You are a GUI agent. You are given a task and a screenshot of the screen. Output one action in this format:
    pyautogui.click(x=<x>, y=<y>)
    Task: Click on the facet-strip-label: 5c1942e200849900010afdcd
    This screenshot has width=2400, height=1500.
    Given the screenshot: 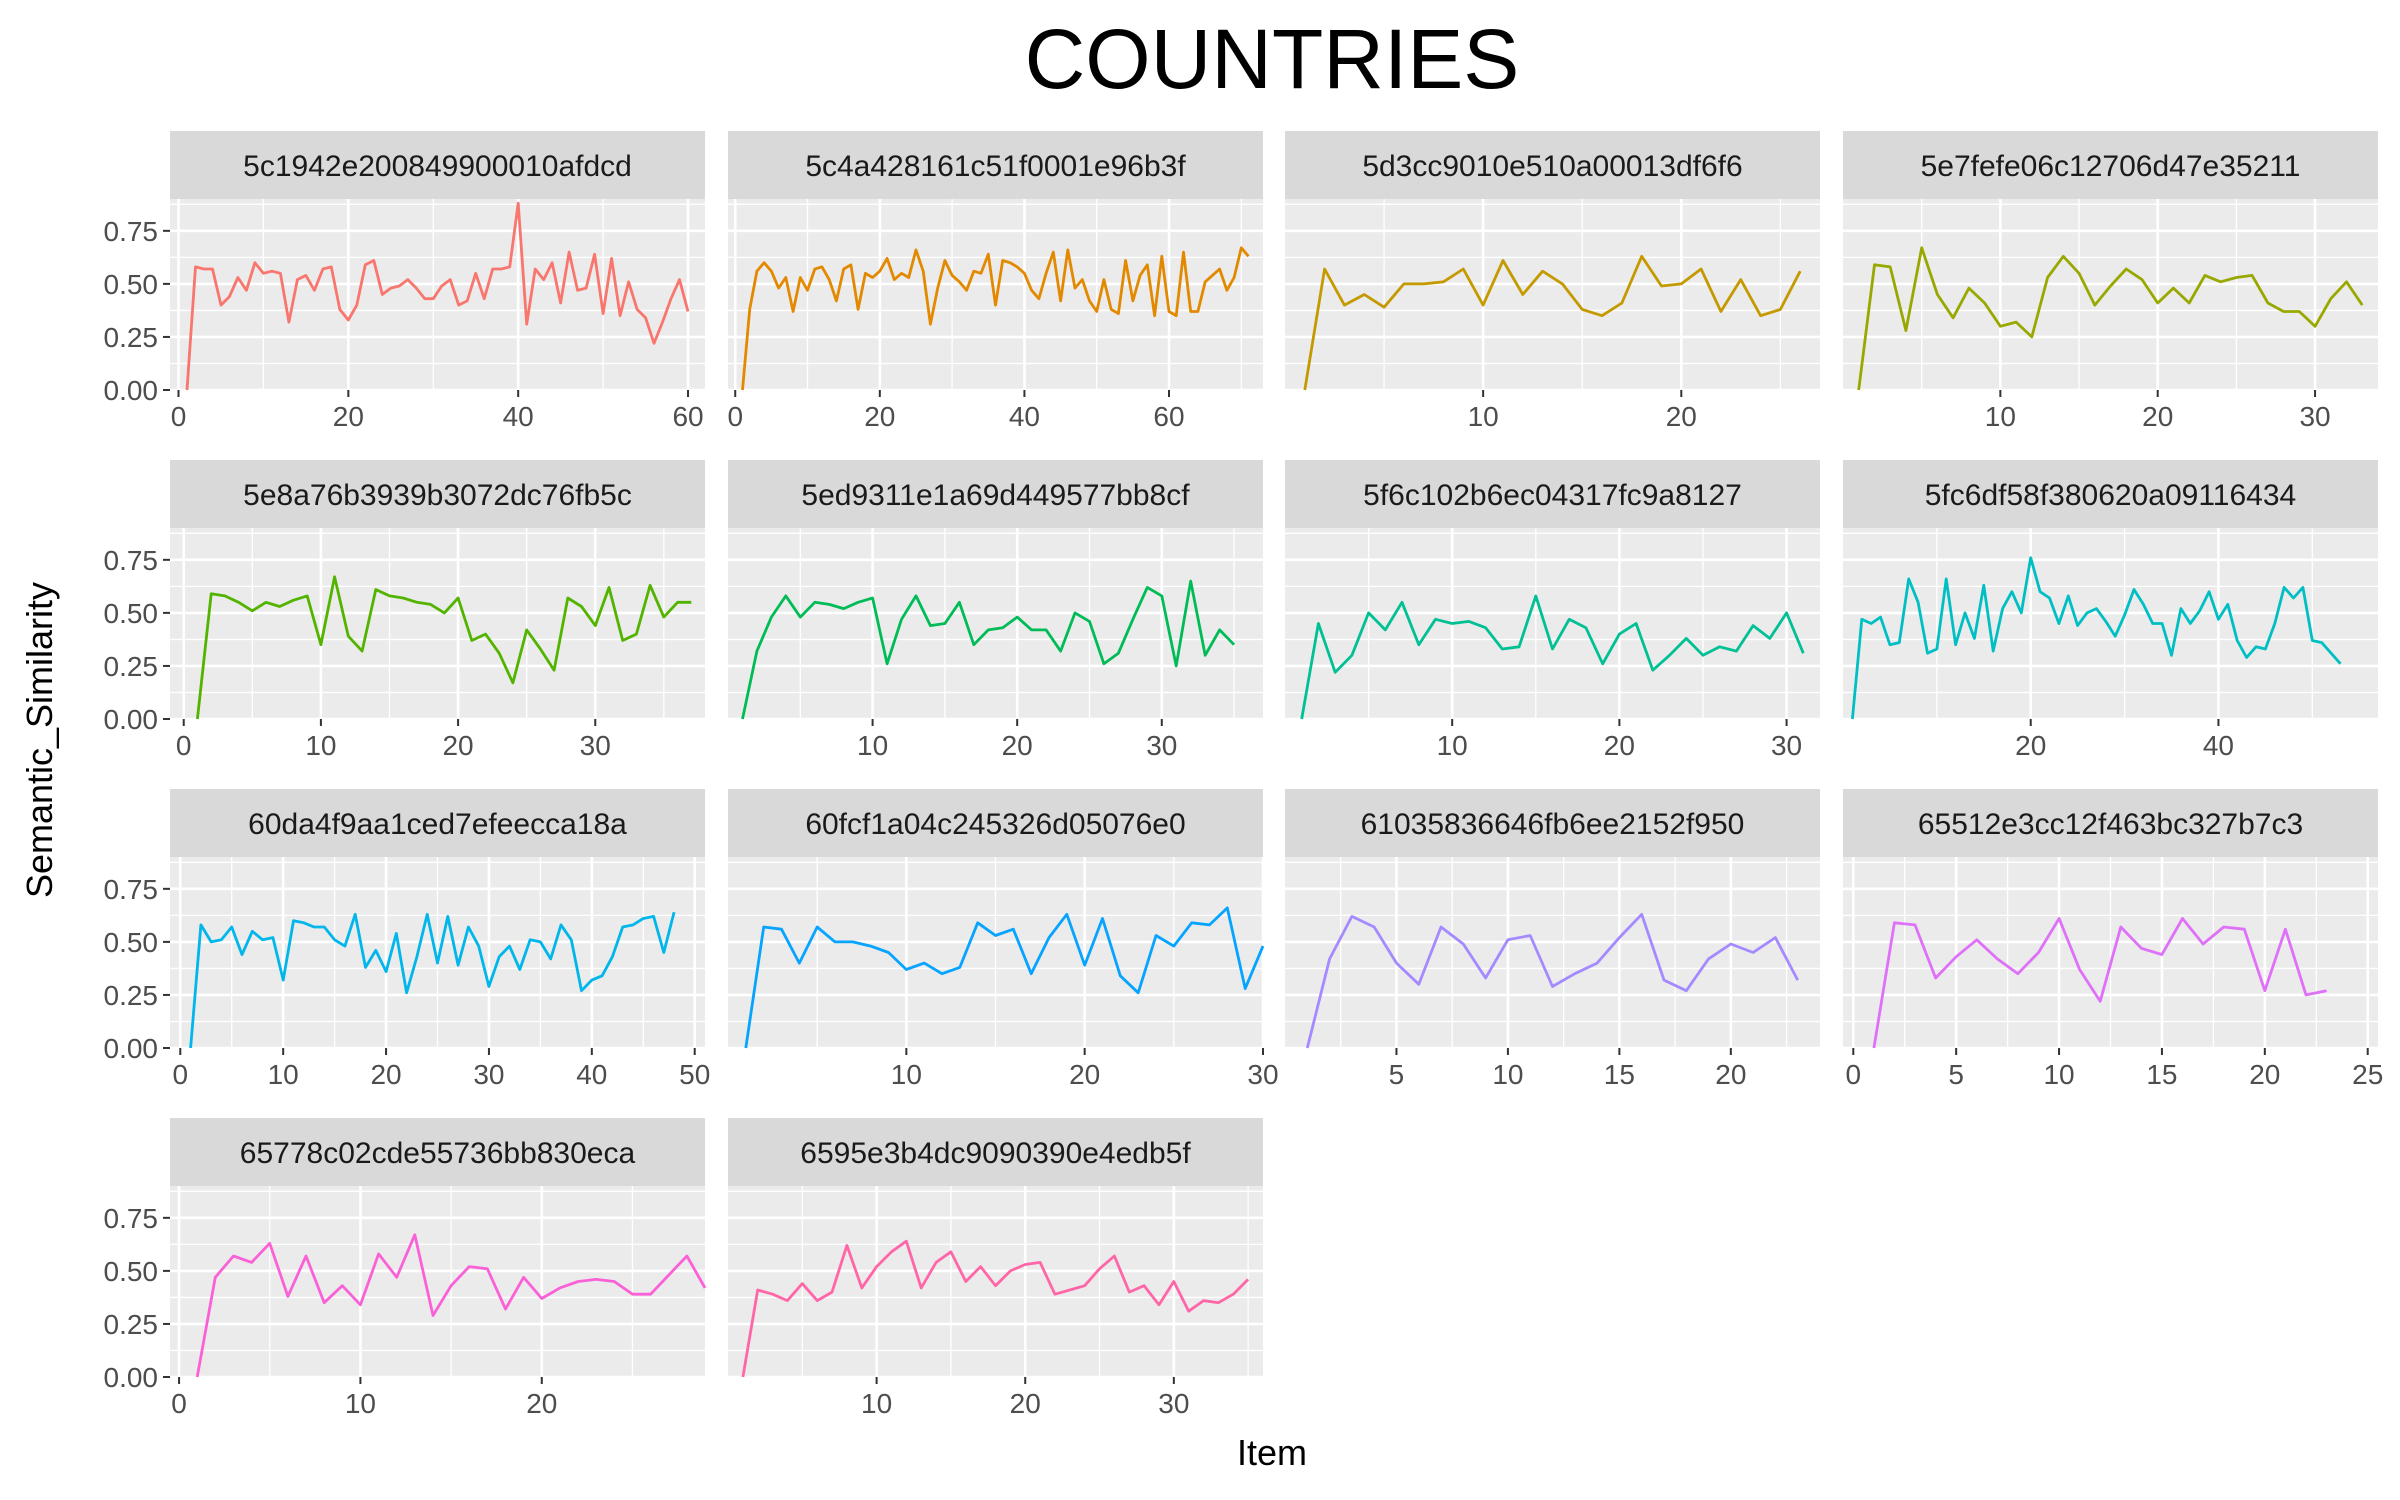 What is the action you would take?
    pyautogui.click(x=437, y=166)
    